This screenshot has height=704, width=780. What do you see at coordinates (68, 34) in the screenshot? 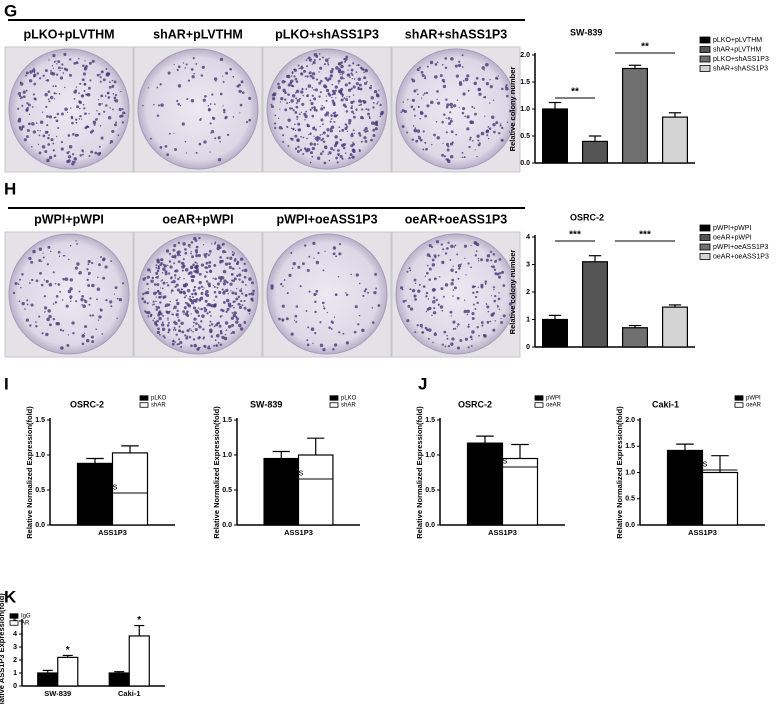
I see `plate-label: pLKO+pLVTHM` at bounding box center [68, 34].